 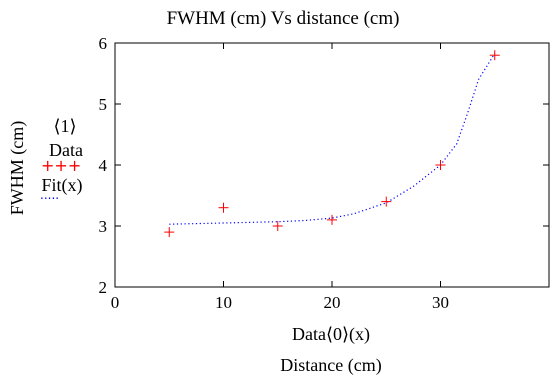 What do you see at coordinates (330, 365) in the screenshot?
I see `x-axis-label: Distance (cm)` at bounding box center [330, 365].